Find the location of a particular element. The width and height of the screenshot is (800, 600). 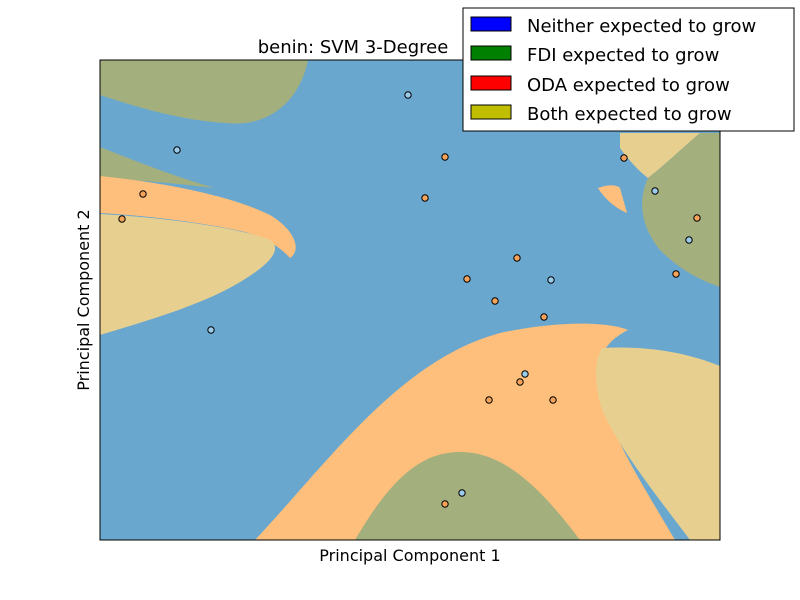

legend-label-fdi: FDI expected to grow is located at coordinates (623, 55).